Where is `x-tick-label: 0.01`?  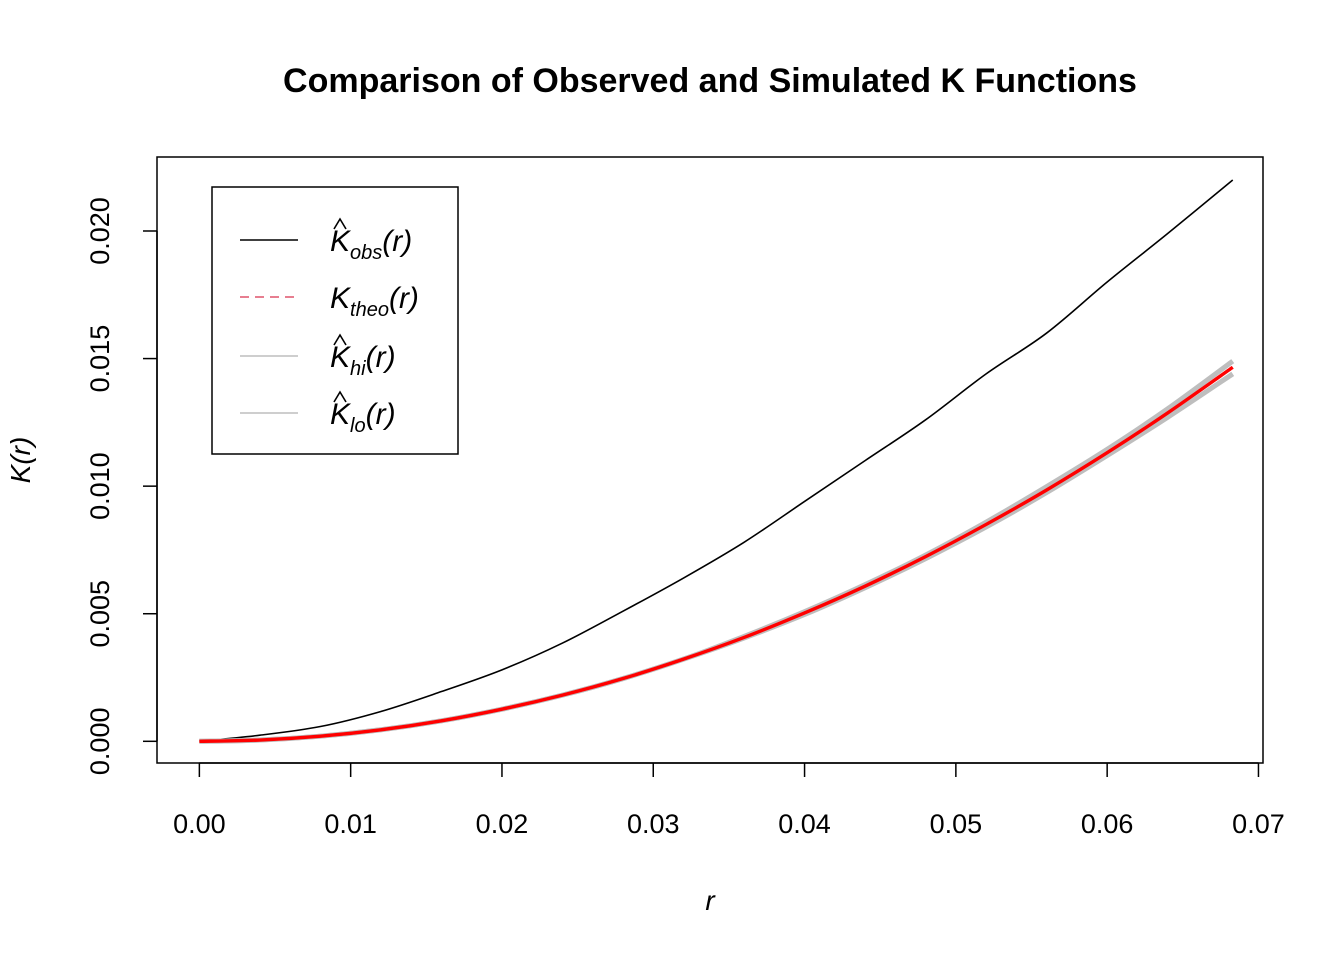 x-tick-label: 0.01 is located at coordinates (350, 824).